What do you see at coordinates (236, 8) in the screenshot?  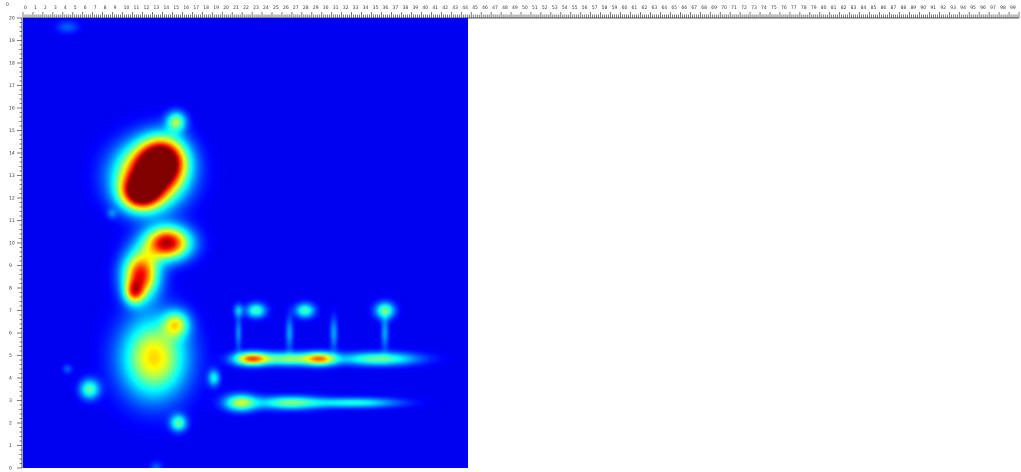 I see `x-tick-label: 21` at bounding box center [236, 8].